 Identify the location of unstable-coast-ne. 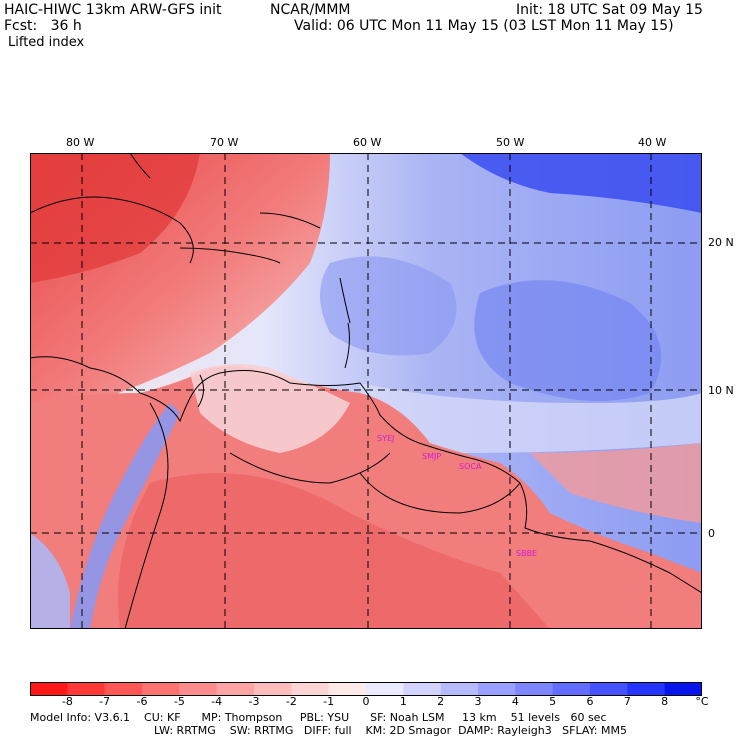
(616, 483).